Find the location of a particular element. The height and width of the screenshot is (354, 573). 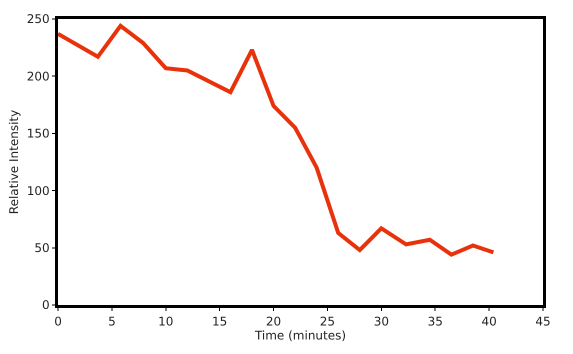

x-tick-label: 45 is located at coordinates (543, 321).